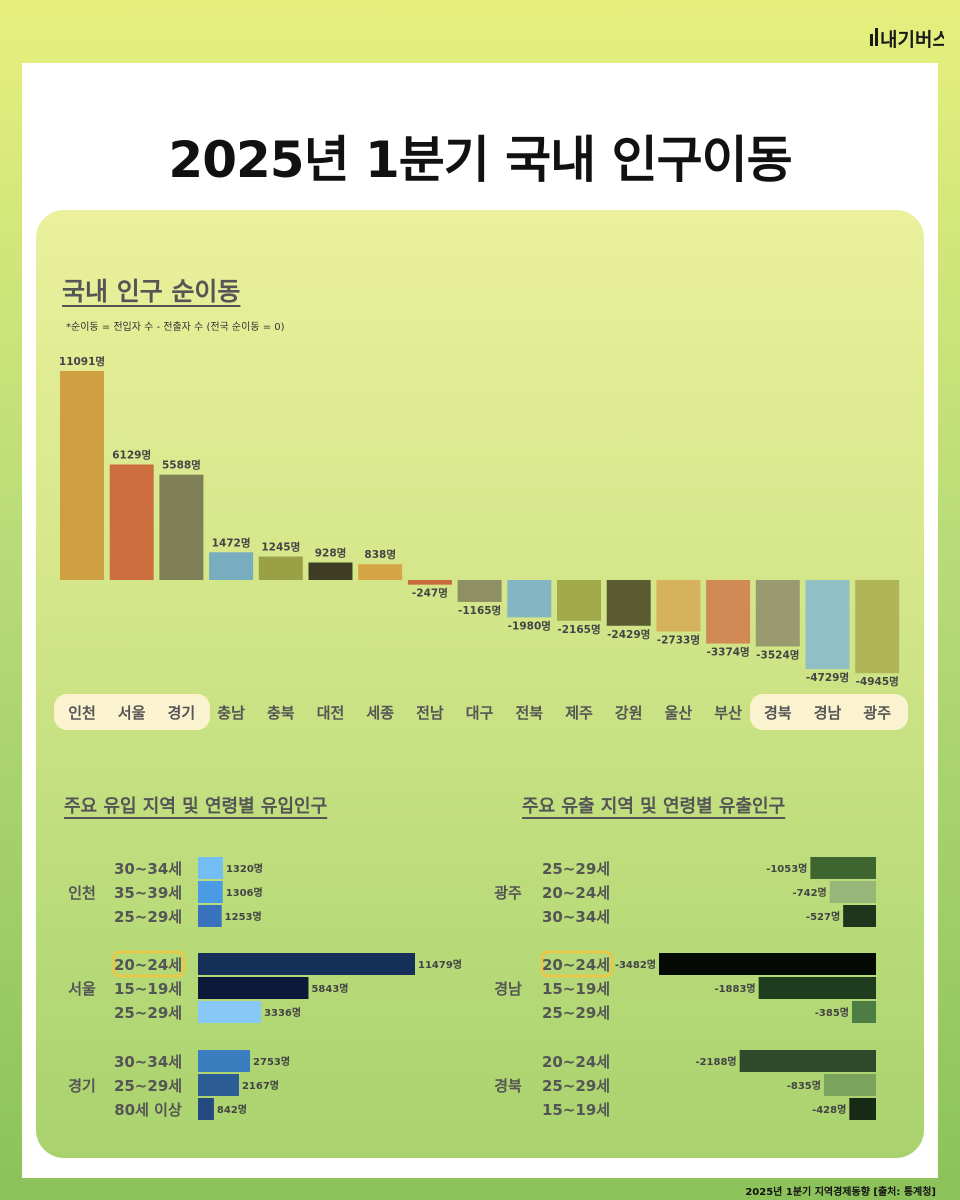 The image size is (960, 1200). I want to click on age-bar-value: 2167명, so click(260, 1085).